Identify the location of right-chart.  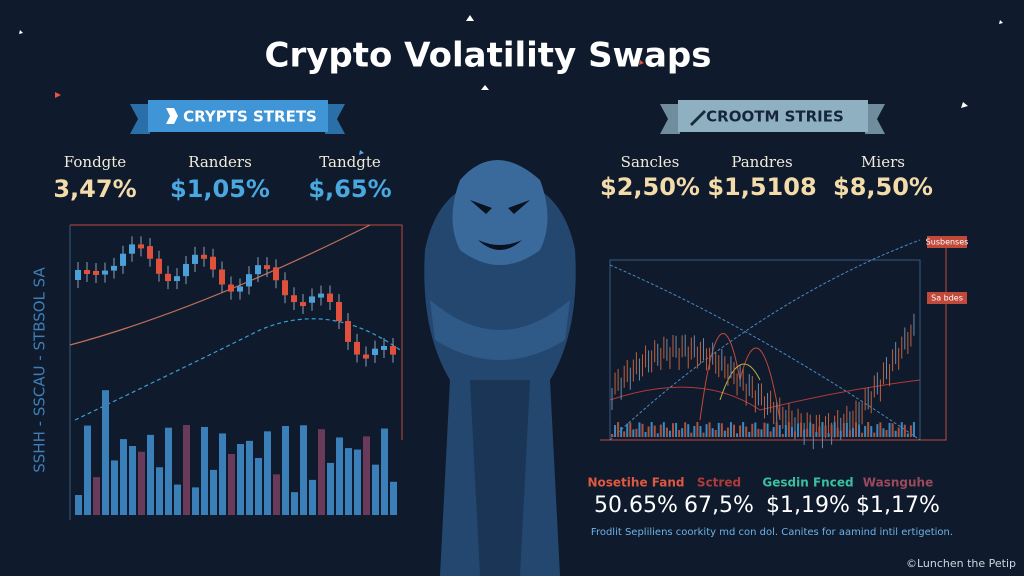
(783, 343).